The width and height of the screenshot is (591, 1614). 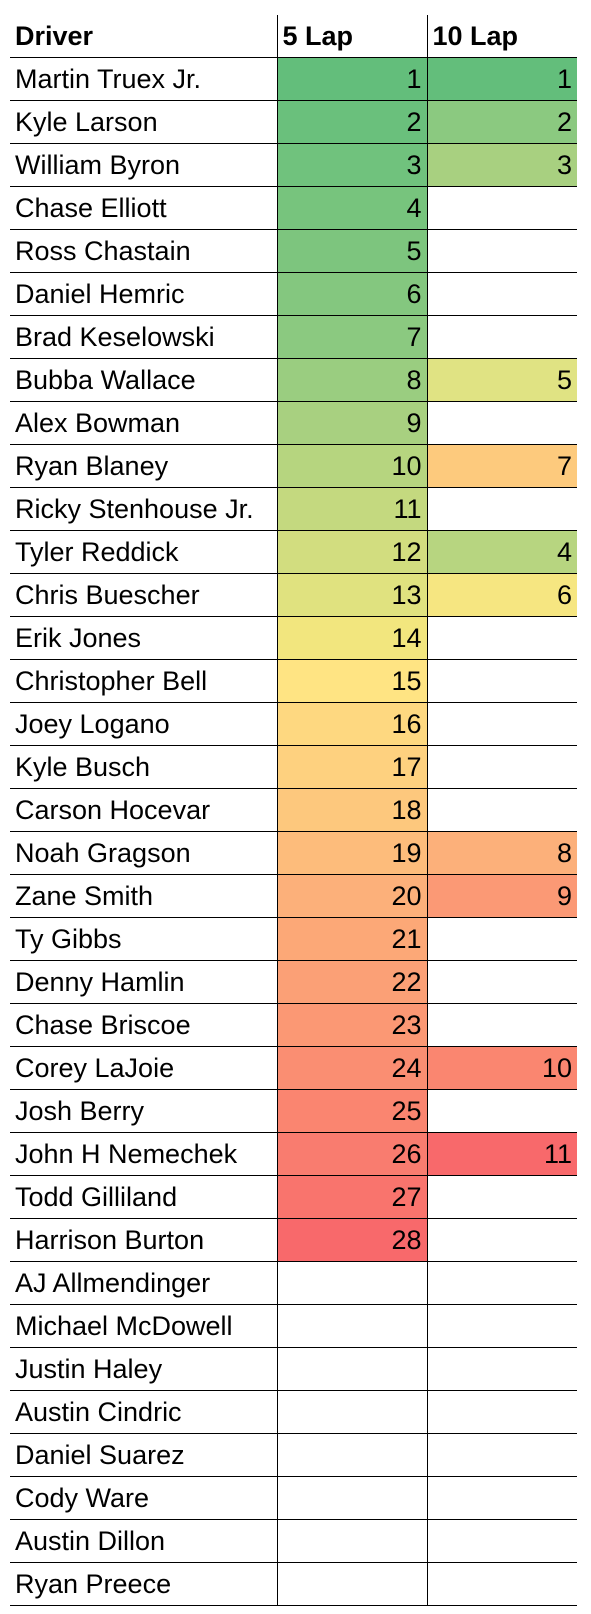 I want to click on five-lap-cell: 17, so click(x=352, y=767).